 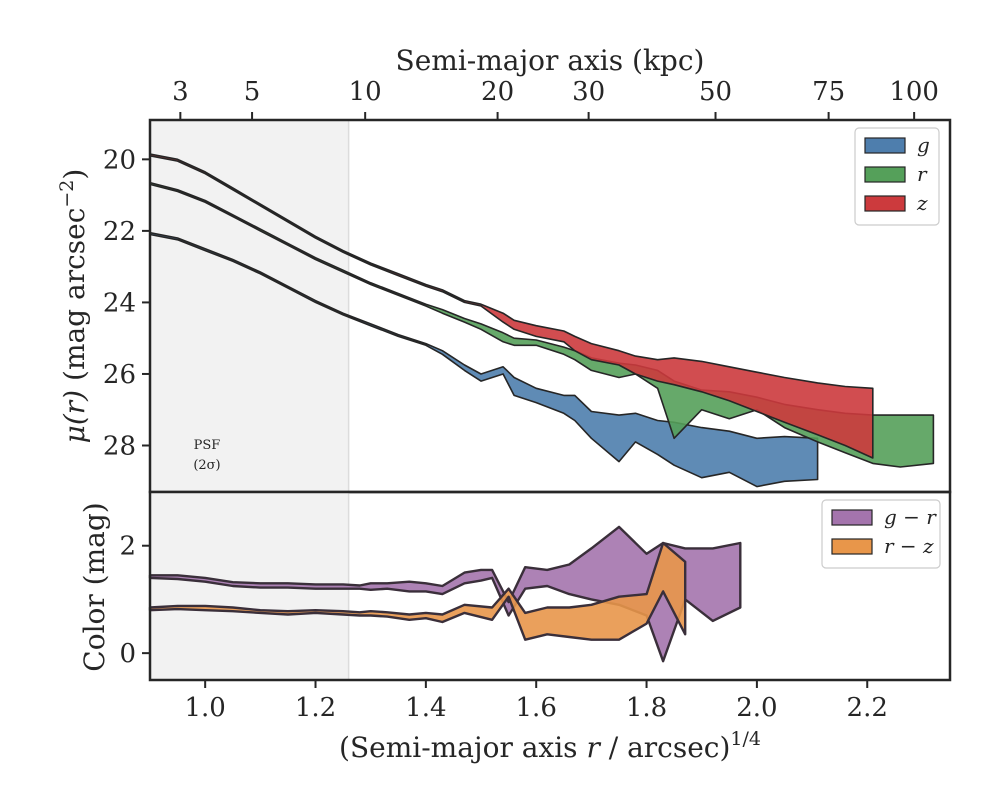 I want to click on x-title-exponent: 1/4, so click(x=745, y=739).